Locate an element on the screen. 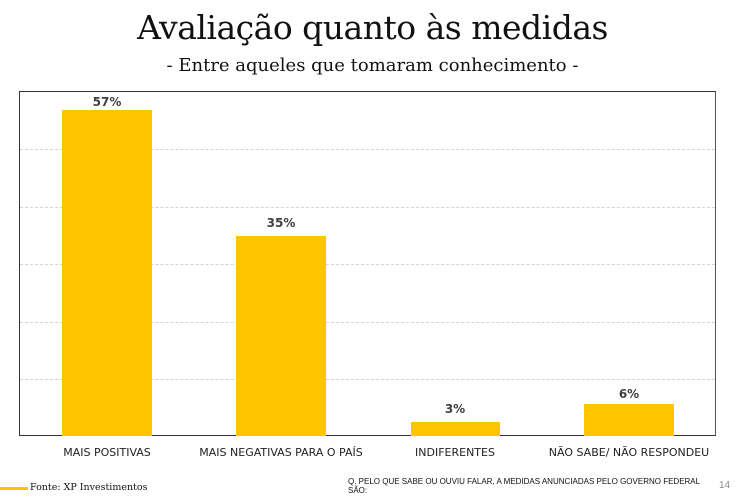 This screenshot has width=745, height=502. bar-mais-positivas is located at coordinates (107, 273).